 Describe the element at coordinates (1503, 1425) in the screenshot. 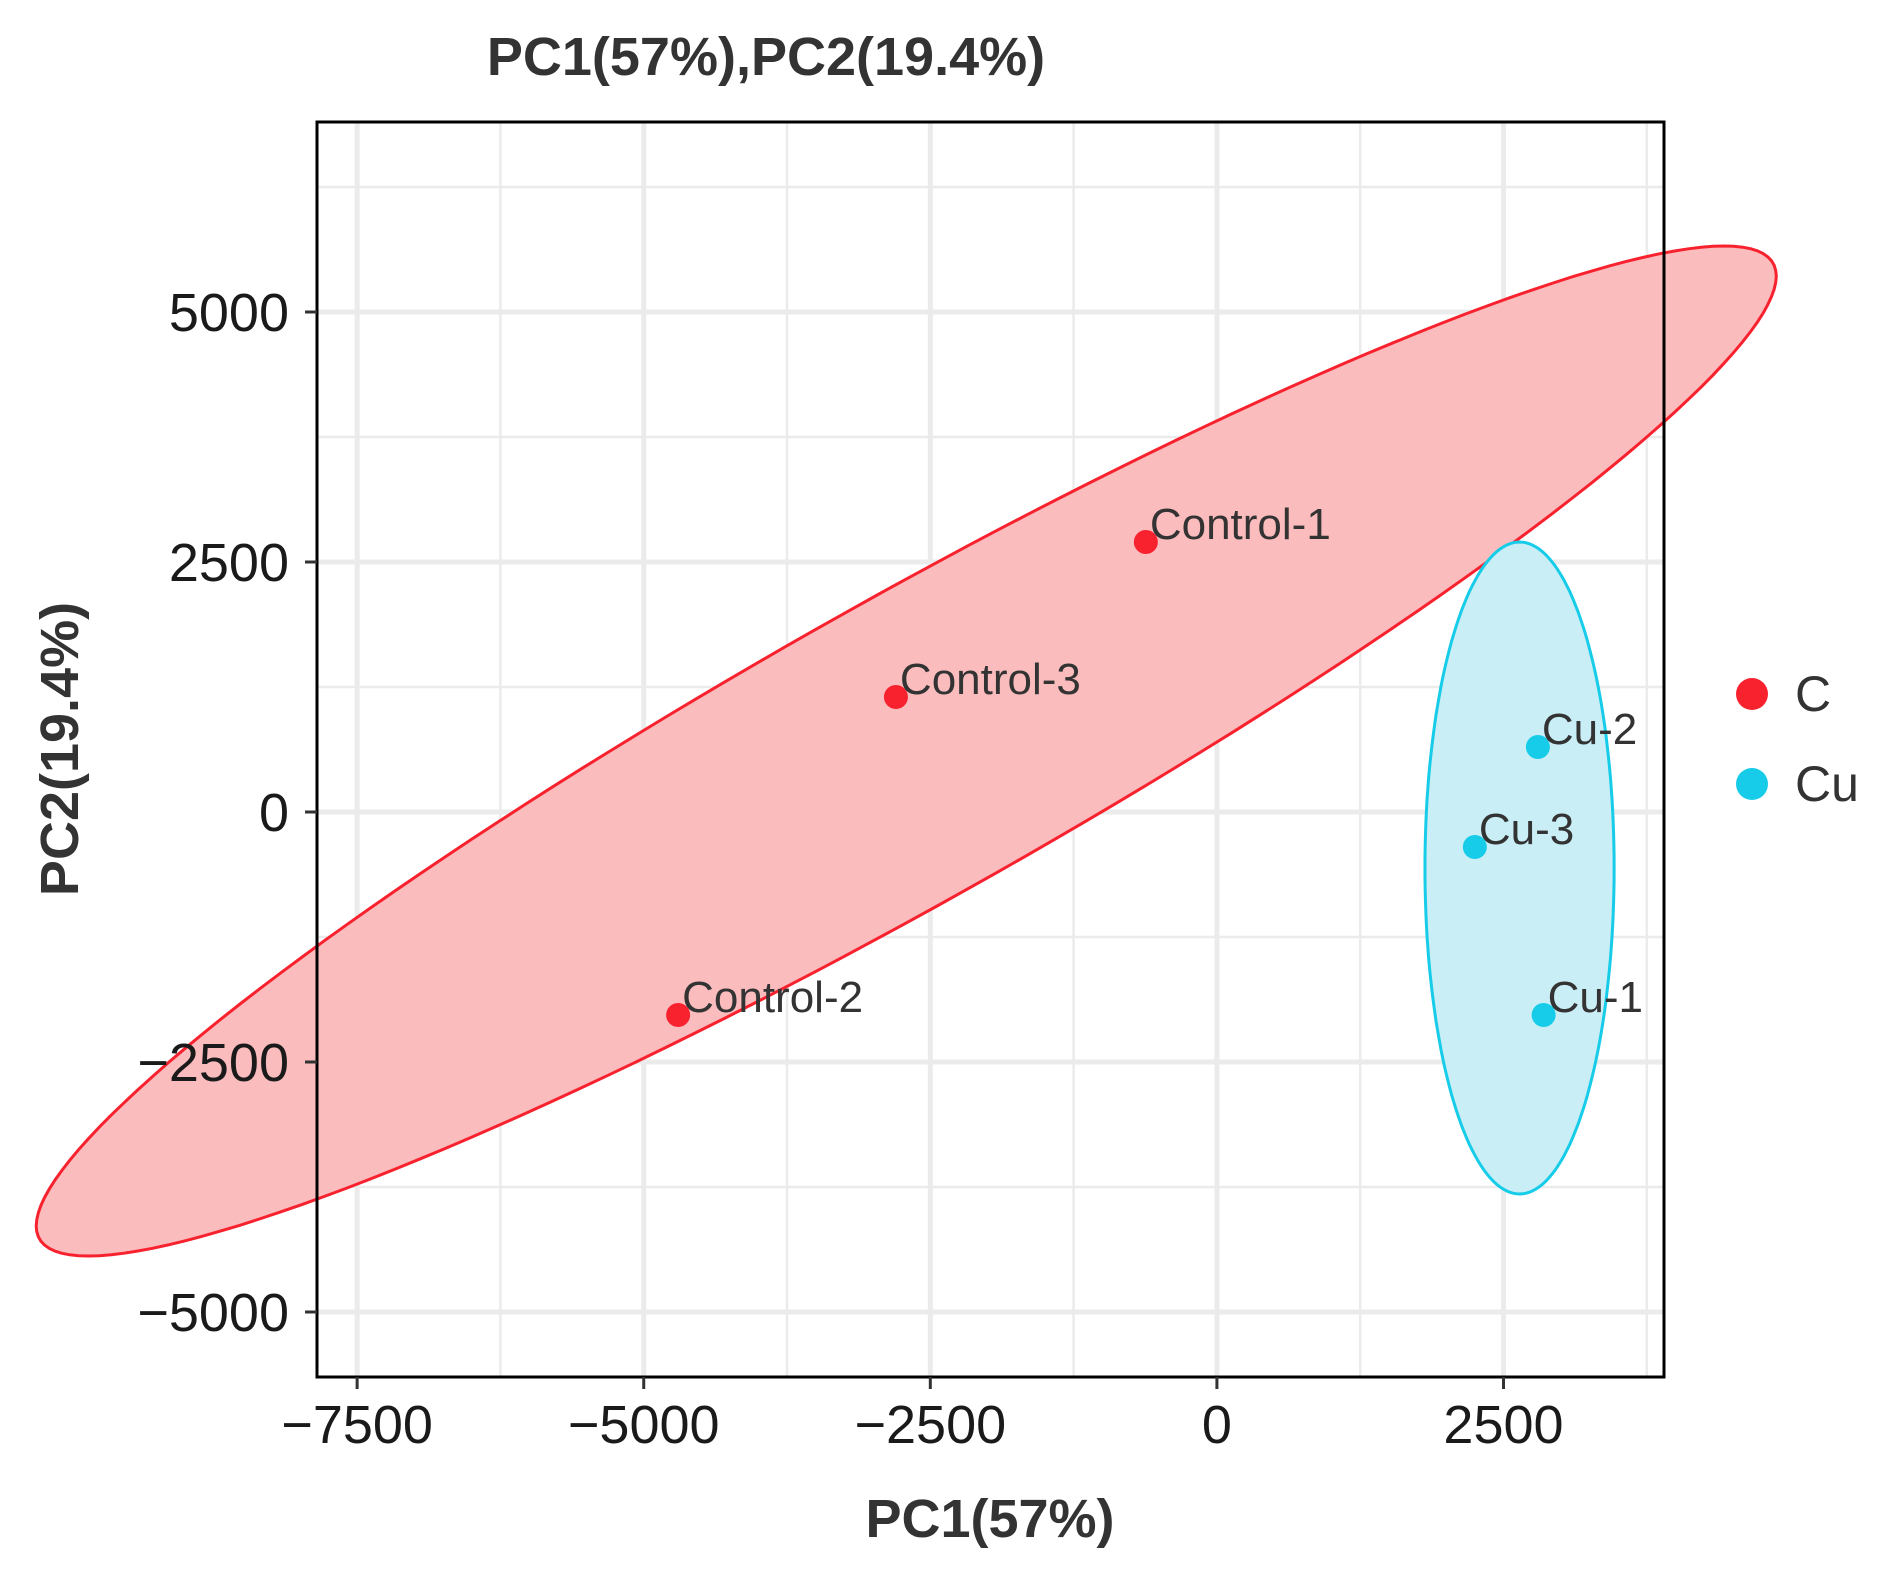

I see `x-tick-label: 2500` at that location.